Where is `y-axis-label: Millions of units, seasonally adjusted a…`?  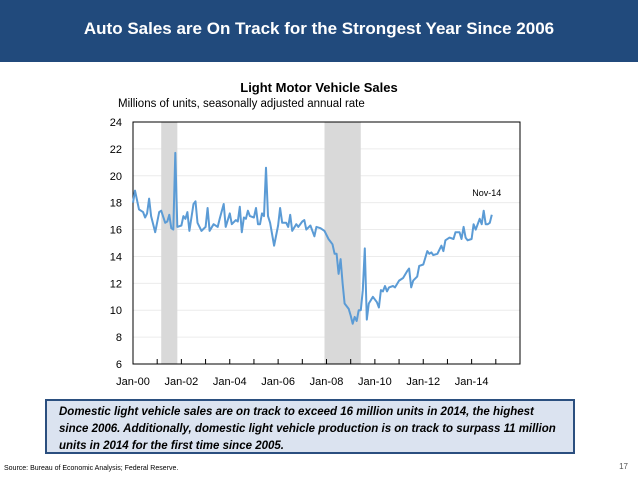 y-axis-label: Millions of units, seasonally adjusted a… is located at coordinates (241, 104).